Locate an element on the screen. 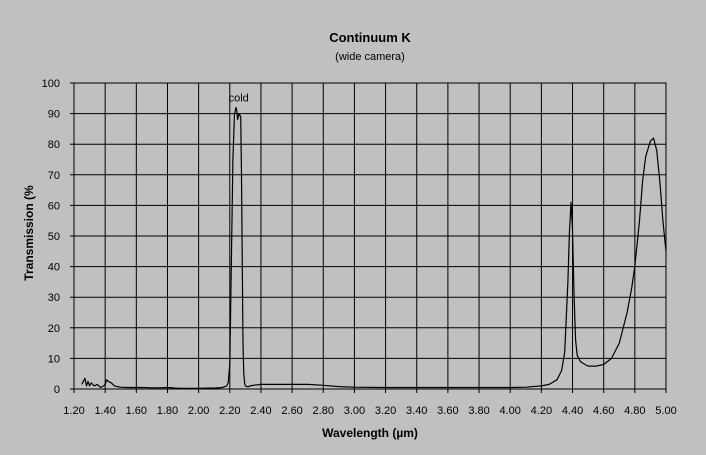 This screenshot has width=706, height=455. y-tick-label: 30 is located at coordinates (54, 298).